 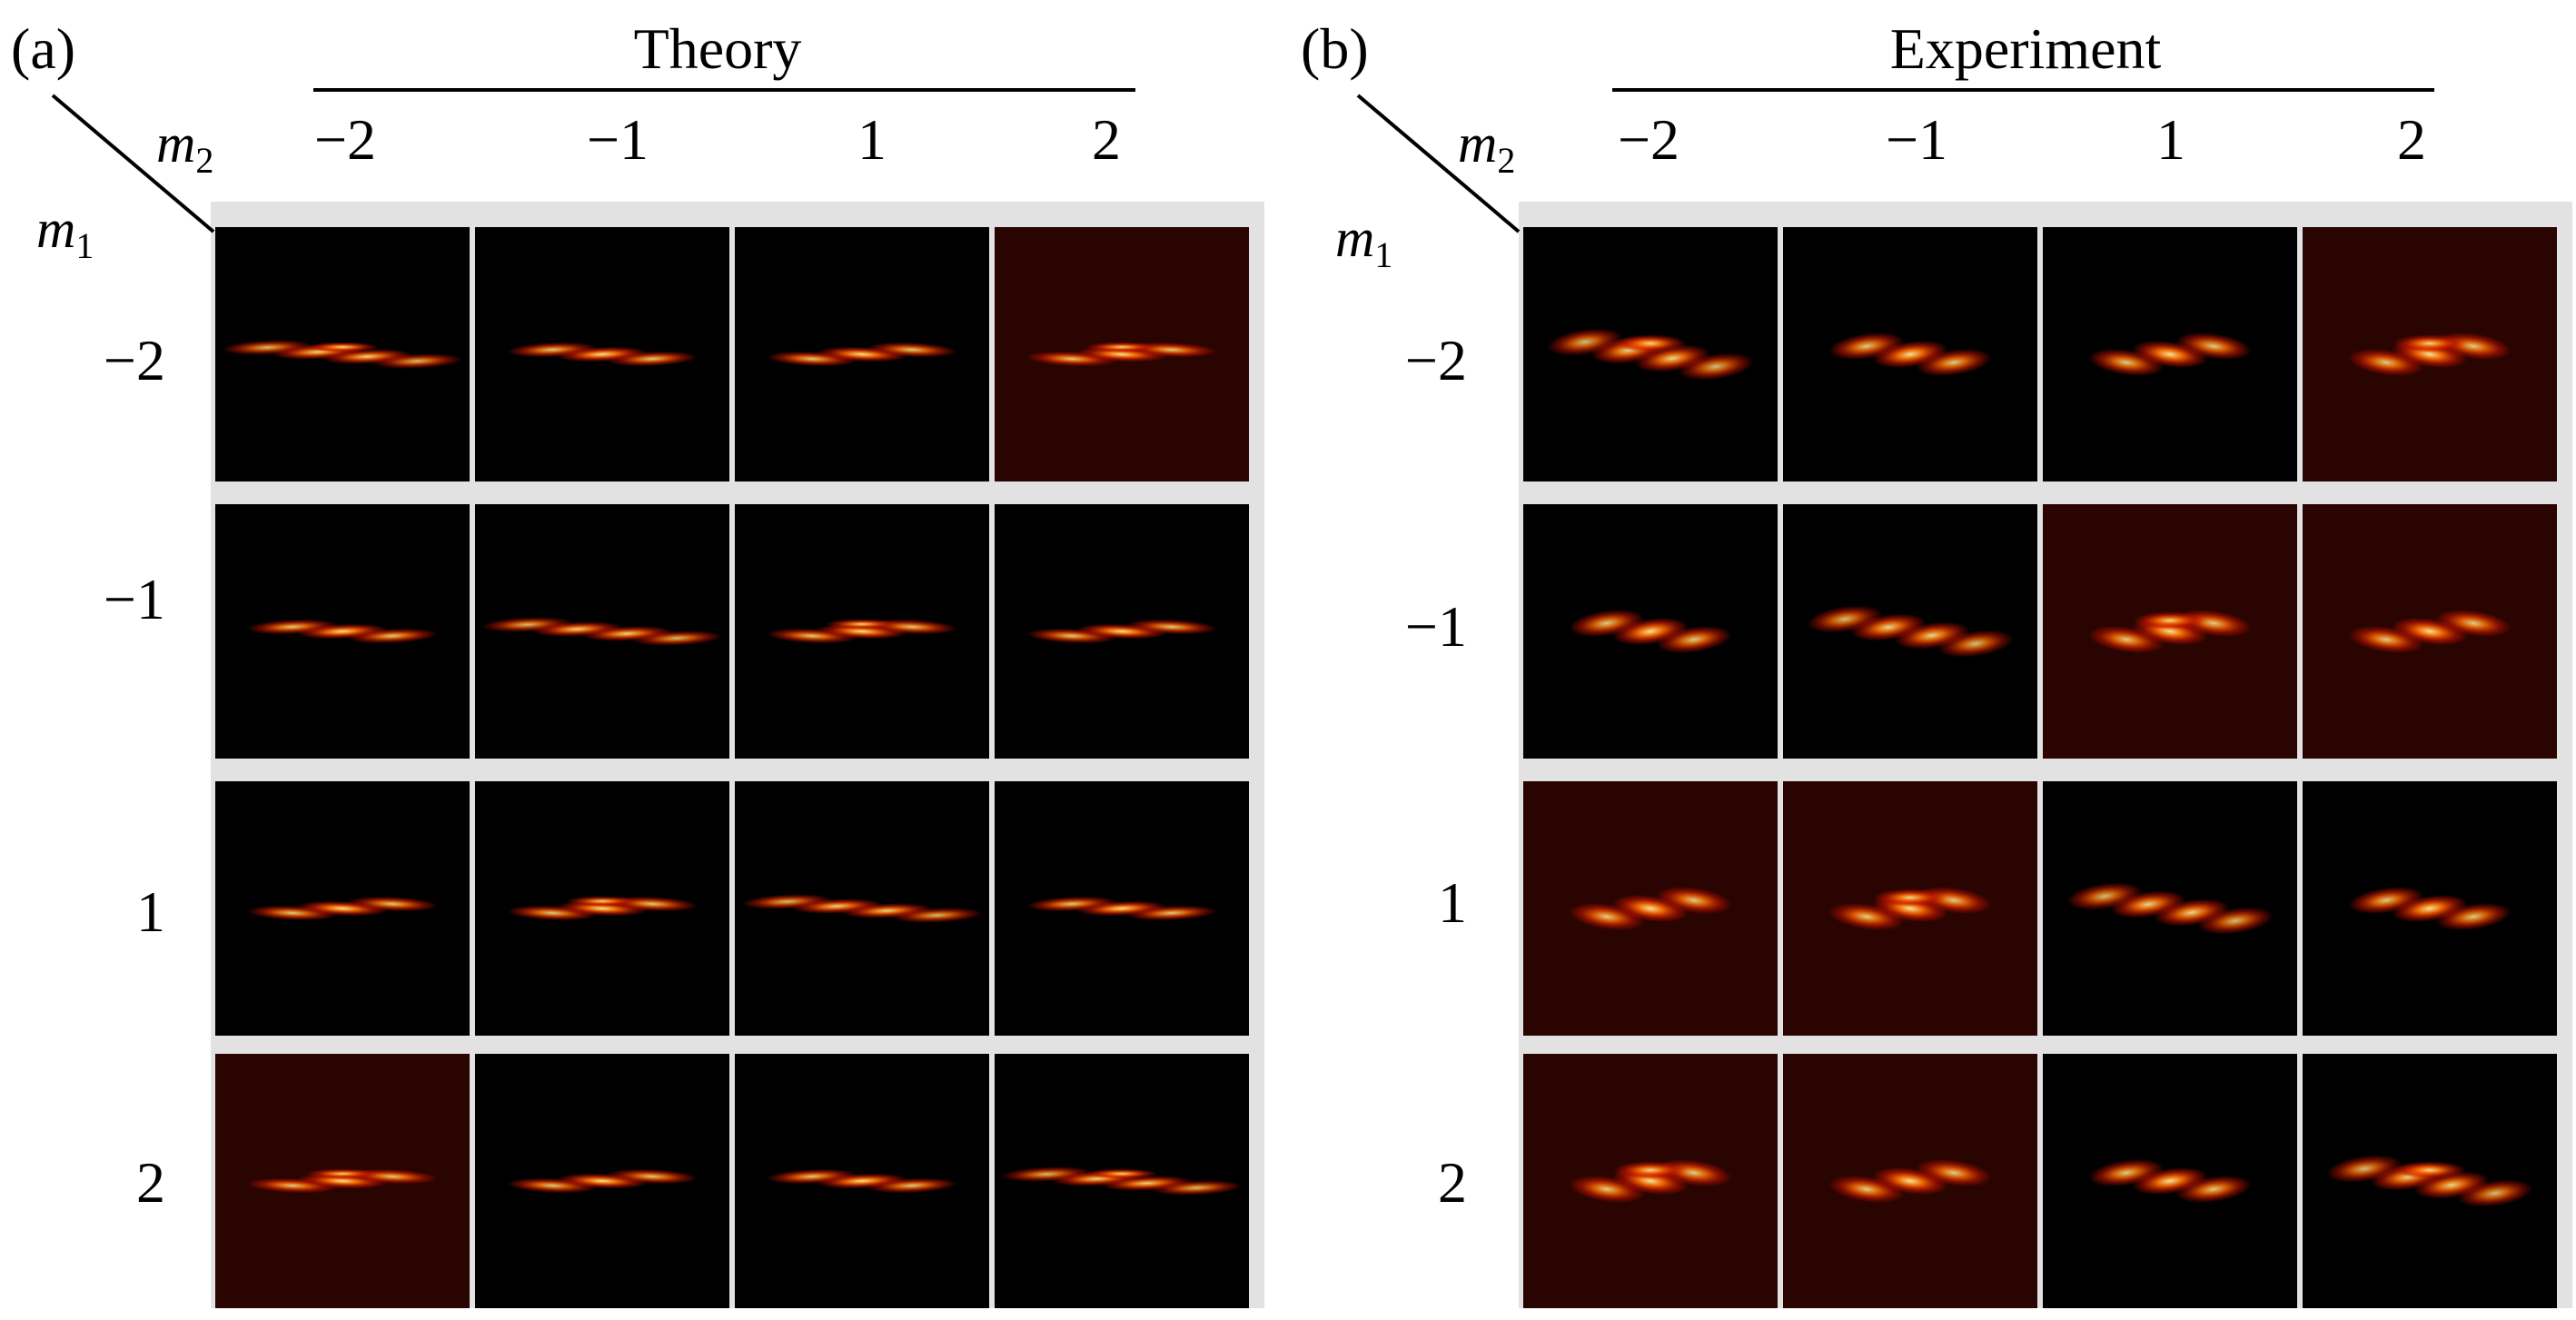 I want to click on panel-b-cell-r4-c1-pattern, so click(x=1650, y=1181).